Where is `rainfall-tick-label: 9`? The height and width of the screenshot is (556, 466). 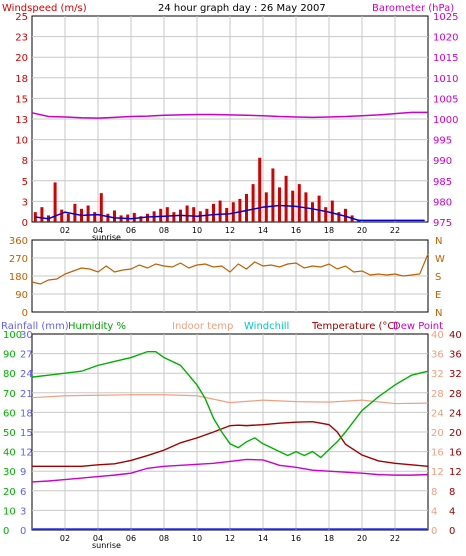 rainfall-tick-label: 9 is located at coordinates (23, 472).